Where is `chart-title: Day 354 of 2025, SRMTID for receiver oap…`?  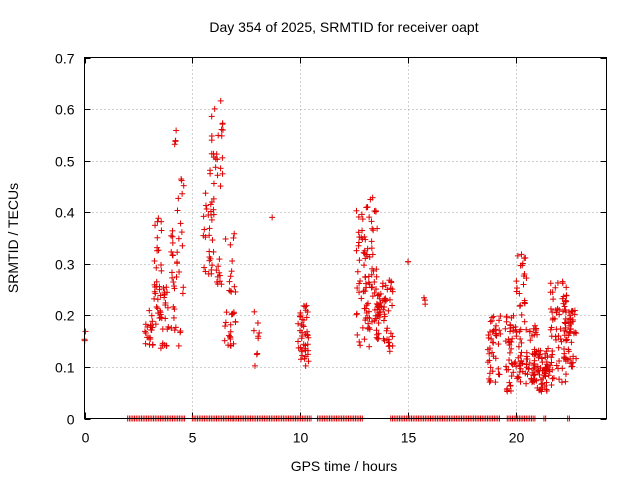
chart-title: Day 354 of 2025, SRMTID for receiver oap… is located at coordinates (343, 27).